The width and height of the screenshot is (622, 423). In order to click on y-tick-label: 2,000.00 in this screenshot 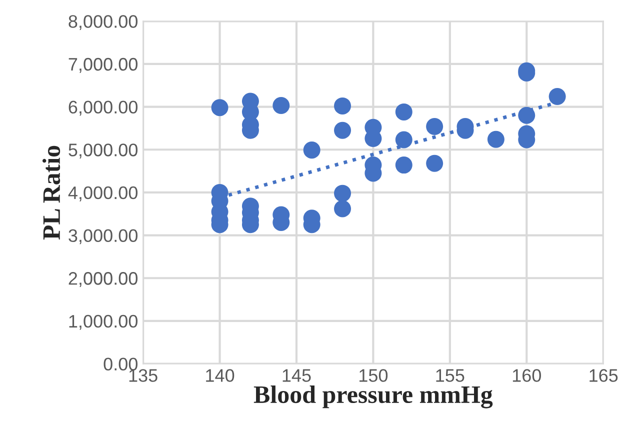, I will do `click(103, 279)`.